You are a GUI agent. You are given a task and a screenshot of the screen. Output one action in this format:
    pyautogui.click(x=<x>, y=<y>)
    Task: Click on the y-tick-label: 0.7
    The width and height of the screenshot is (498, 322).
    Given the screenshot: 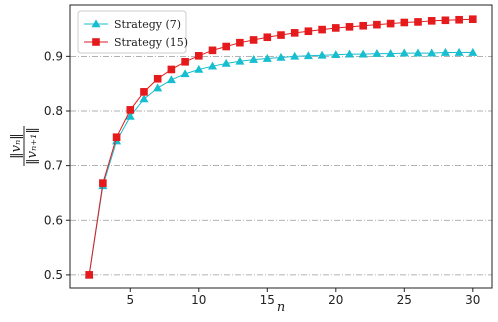 What is the action you would take?
    pyautogui.click(x=53, y=166)
    